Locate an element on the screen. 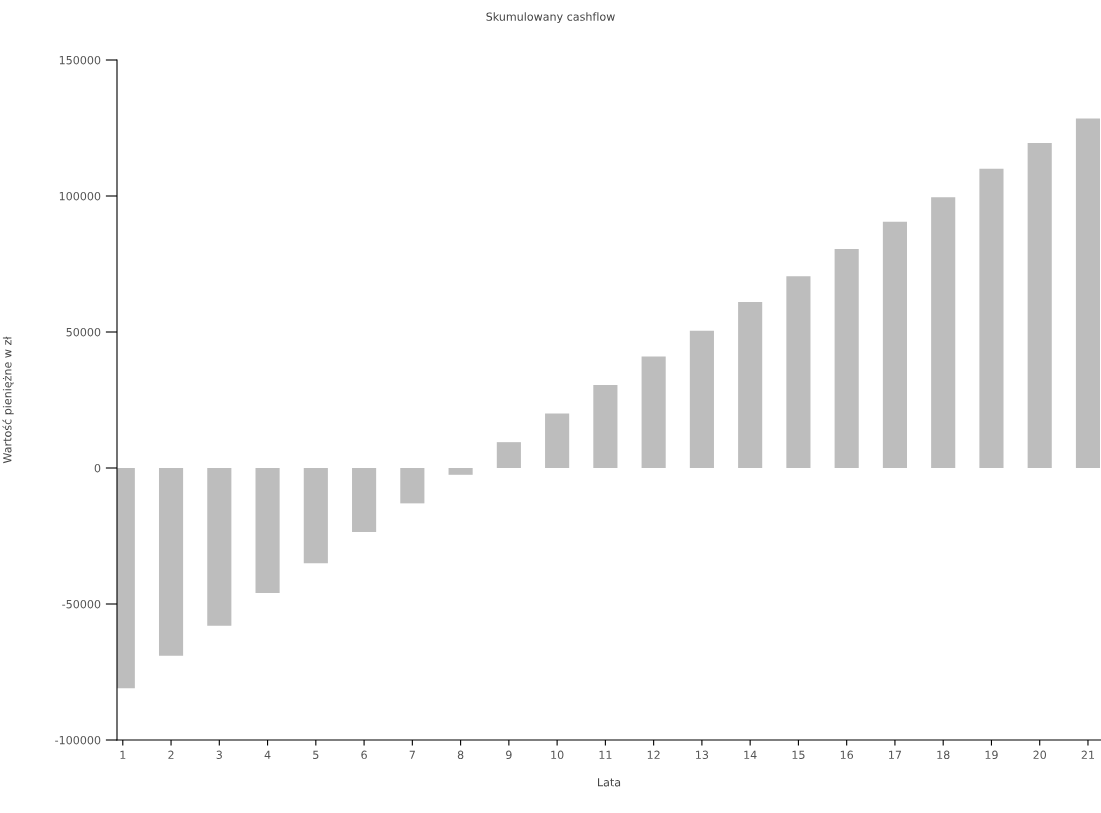 This screenshot has height=813, width=1101. x-tick-label: 14 is located at coordinates (750, 754).